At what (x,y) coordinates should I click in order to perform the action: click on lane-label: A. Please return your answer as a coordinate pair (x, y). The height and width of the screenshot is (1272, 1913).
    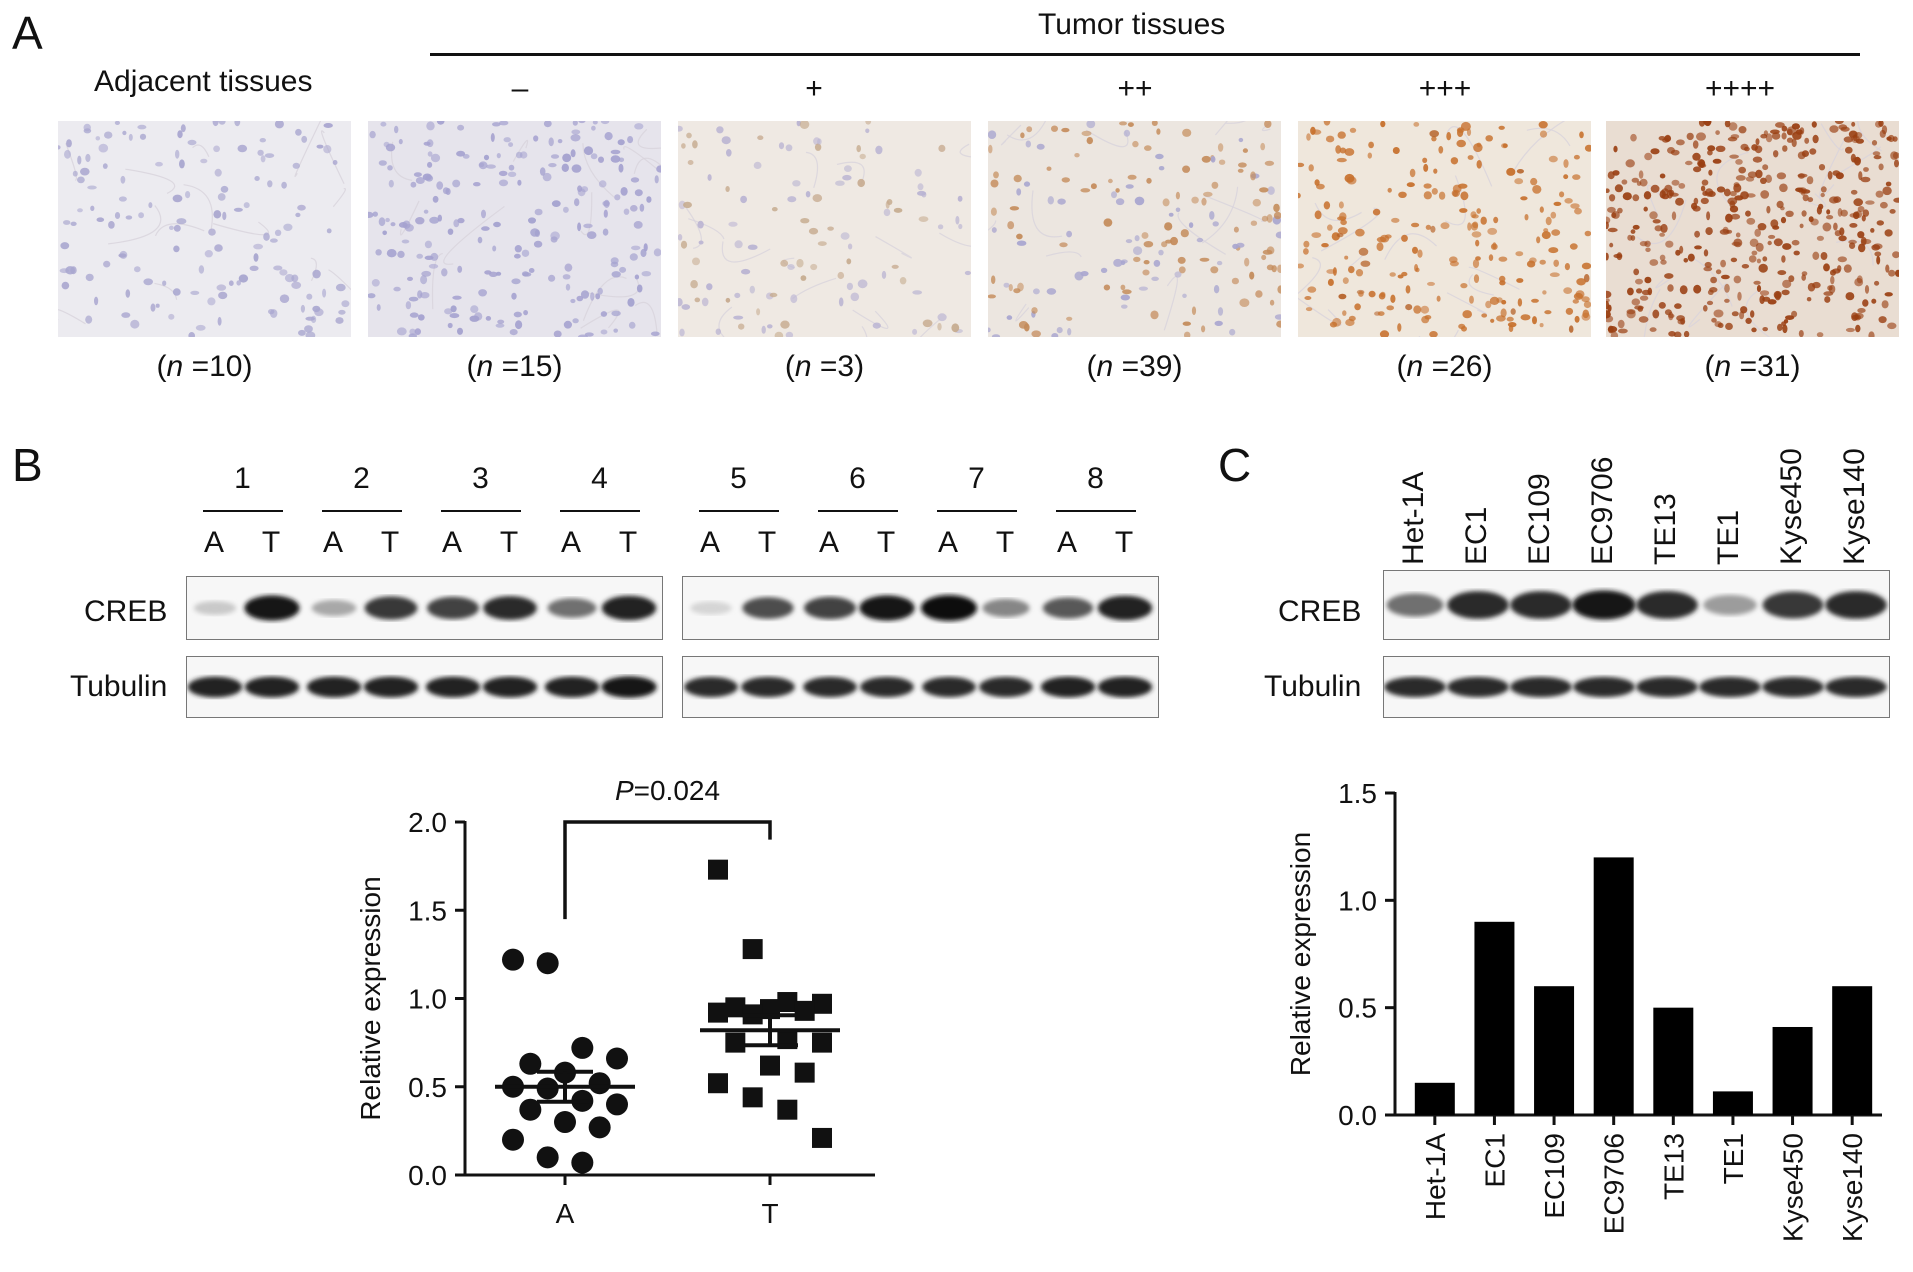
    Looking at the image, I should click on (947, 542).